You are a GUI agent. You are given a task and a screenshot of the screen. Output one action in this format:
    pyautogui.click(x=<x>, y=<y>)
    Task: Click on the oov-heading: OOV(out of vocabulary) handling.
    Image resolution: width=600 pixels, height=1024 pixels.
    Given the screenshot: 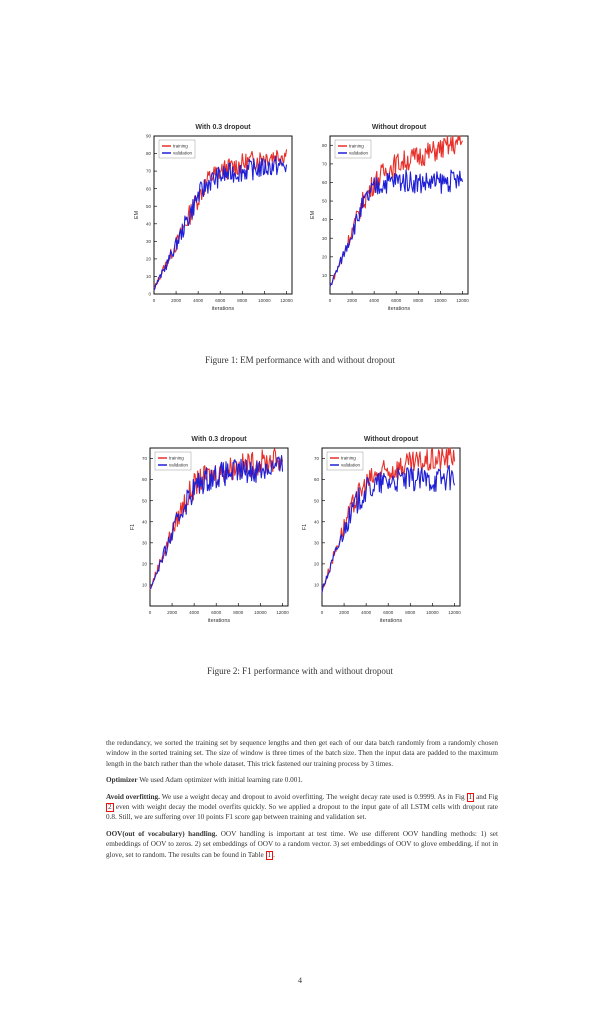 What is the action you would take?
    pyautogui.click(x=162, y=833)
    